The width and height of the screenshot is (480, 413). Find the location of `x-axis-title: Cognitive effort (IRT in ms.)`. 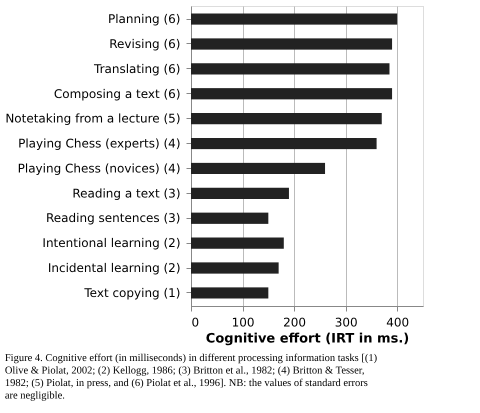

x-axis-title: Cognitive effort (IRT in ms.) is located at coordinates (308, 339).